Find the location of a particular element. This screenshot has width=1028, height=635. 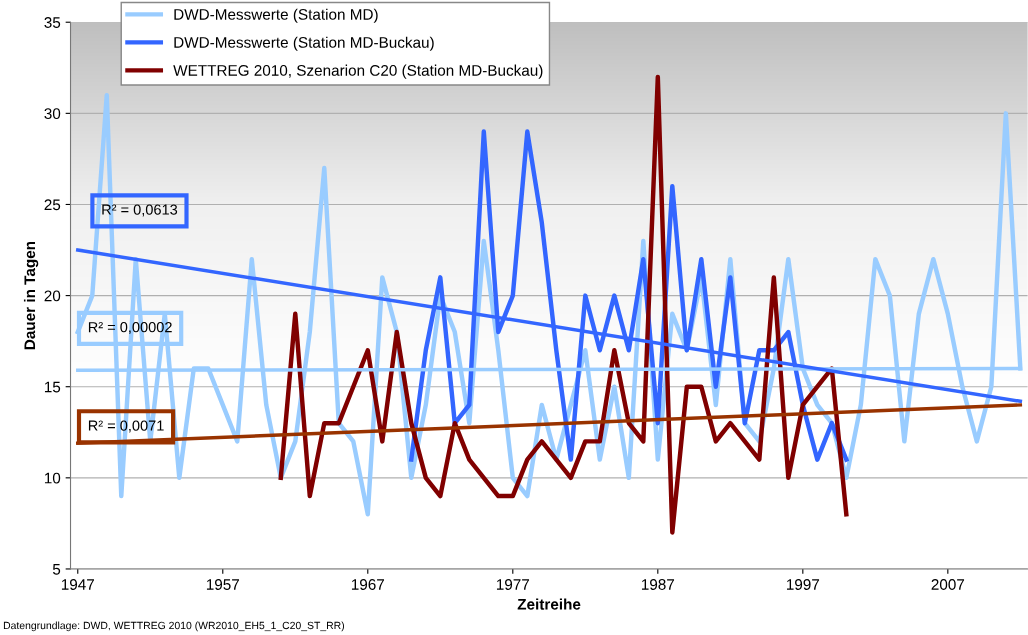

legend-label: WETTREG 2010, Szenarion C20 (Station MD-Buckau) is located at coordinates (358, 71).